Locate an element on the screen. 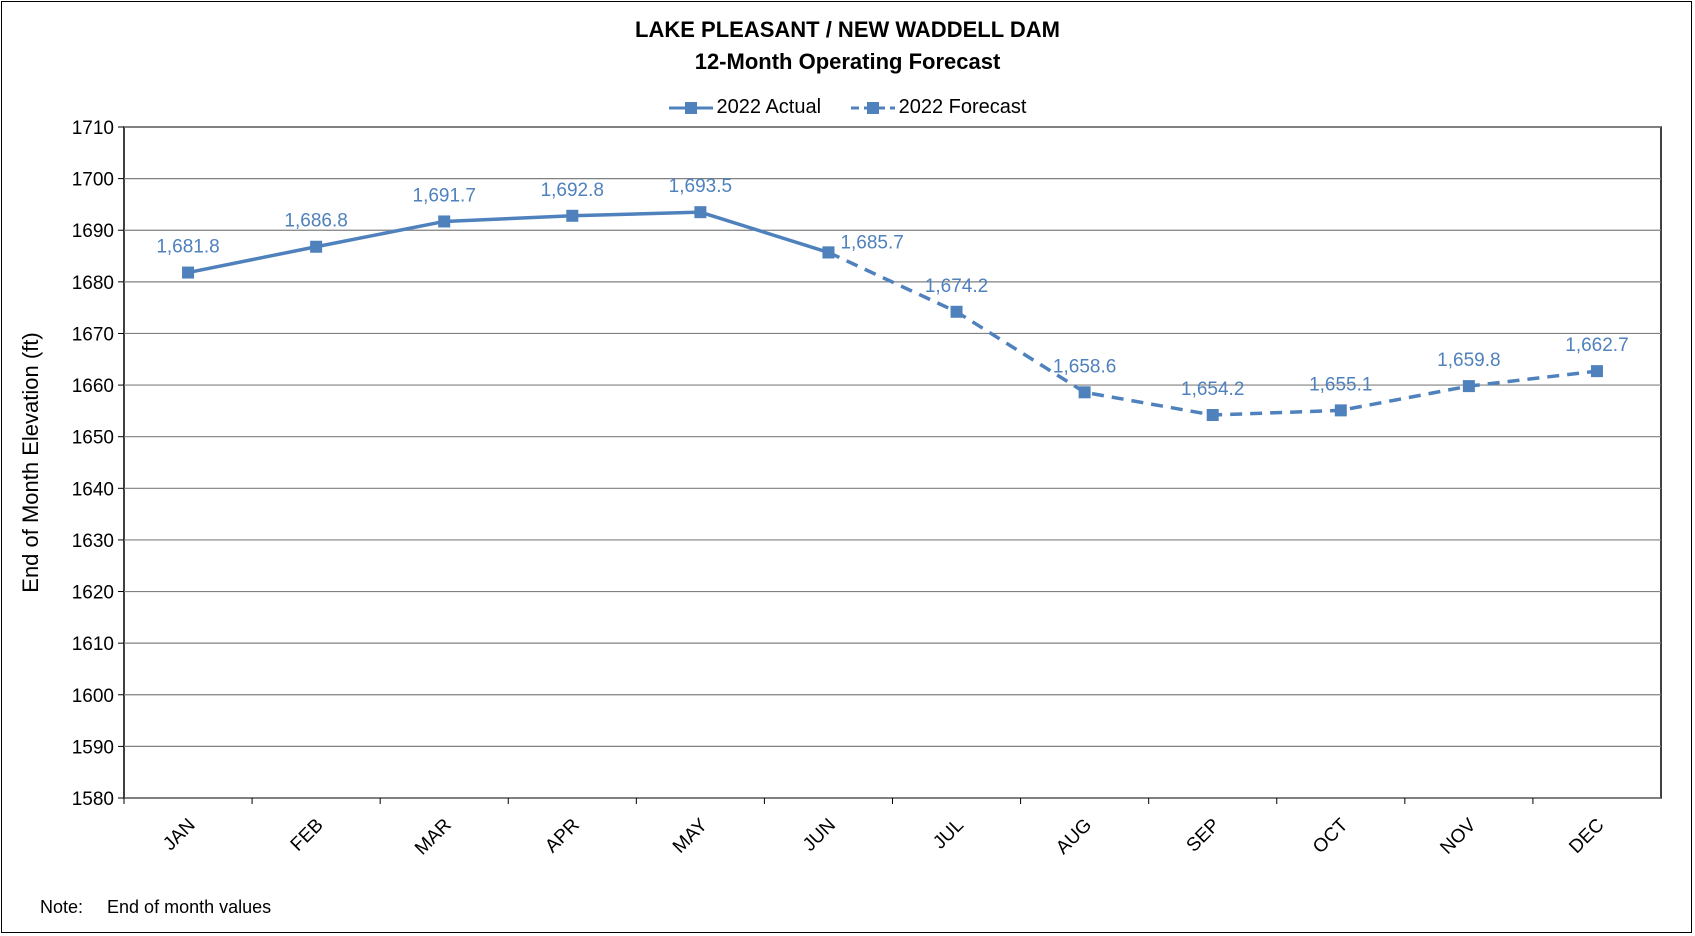  data-label: 1,655.1 is located at coordinates (1340, 384).